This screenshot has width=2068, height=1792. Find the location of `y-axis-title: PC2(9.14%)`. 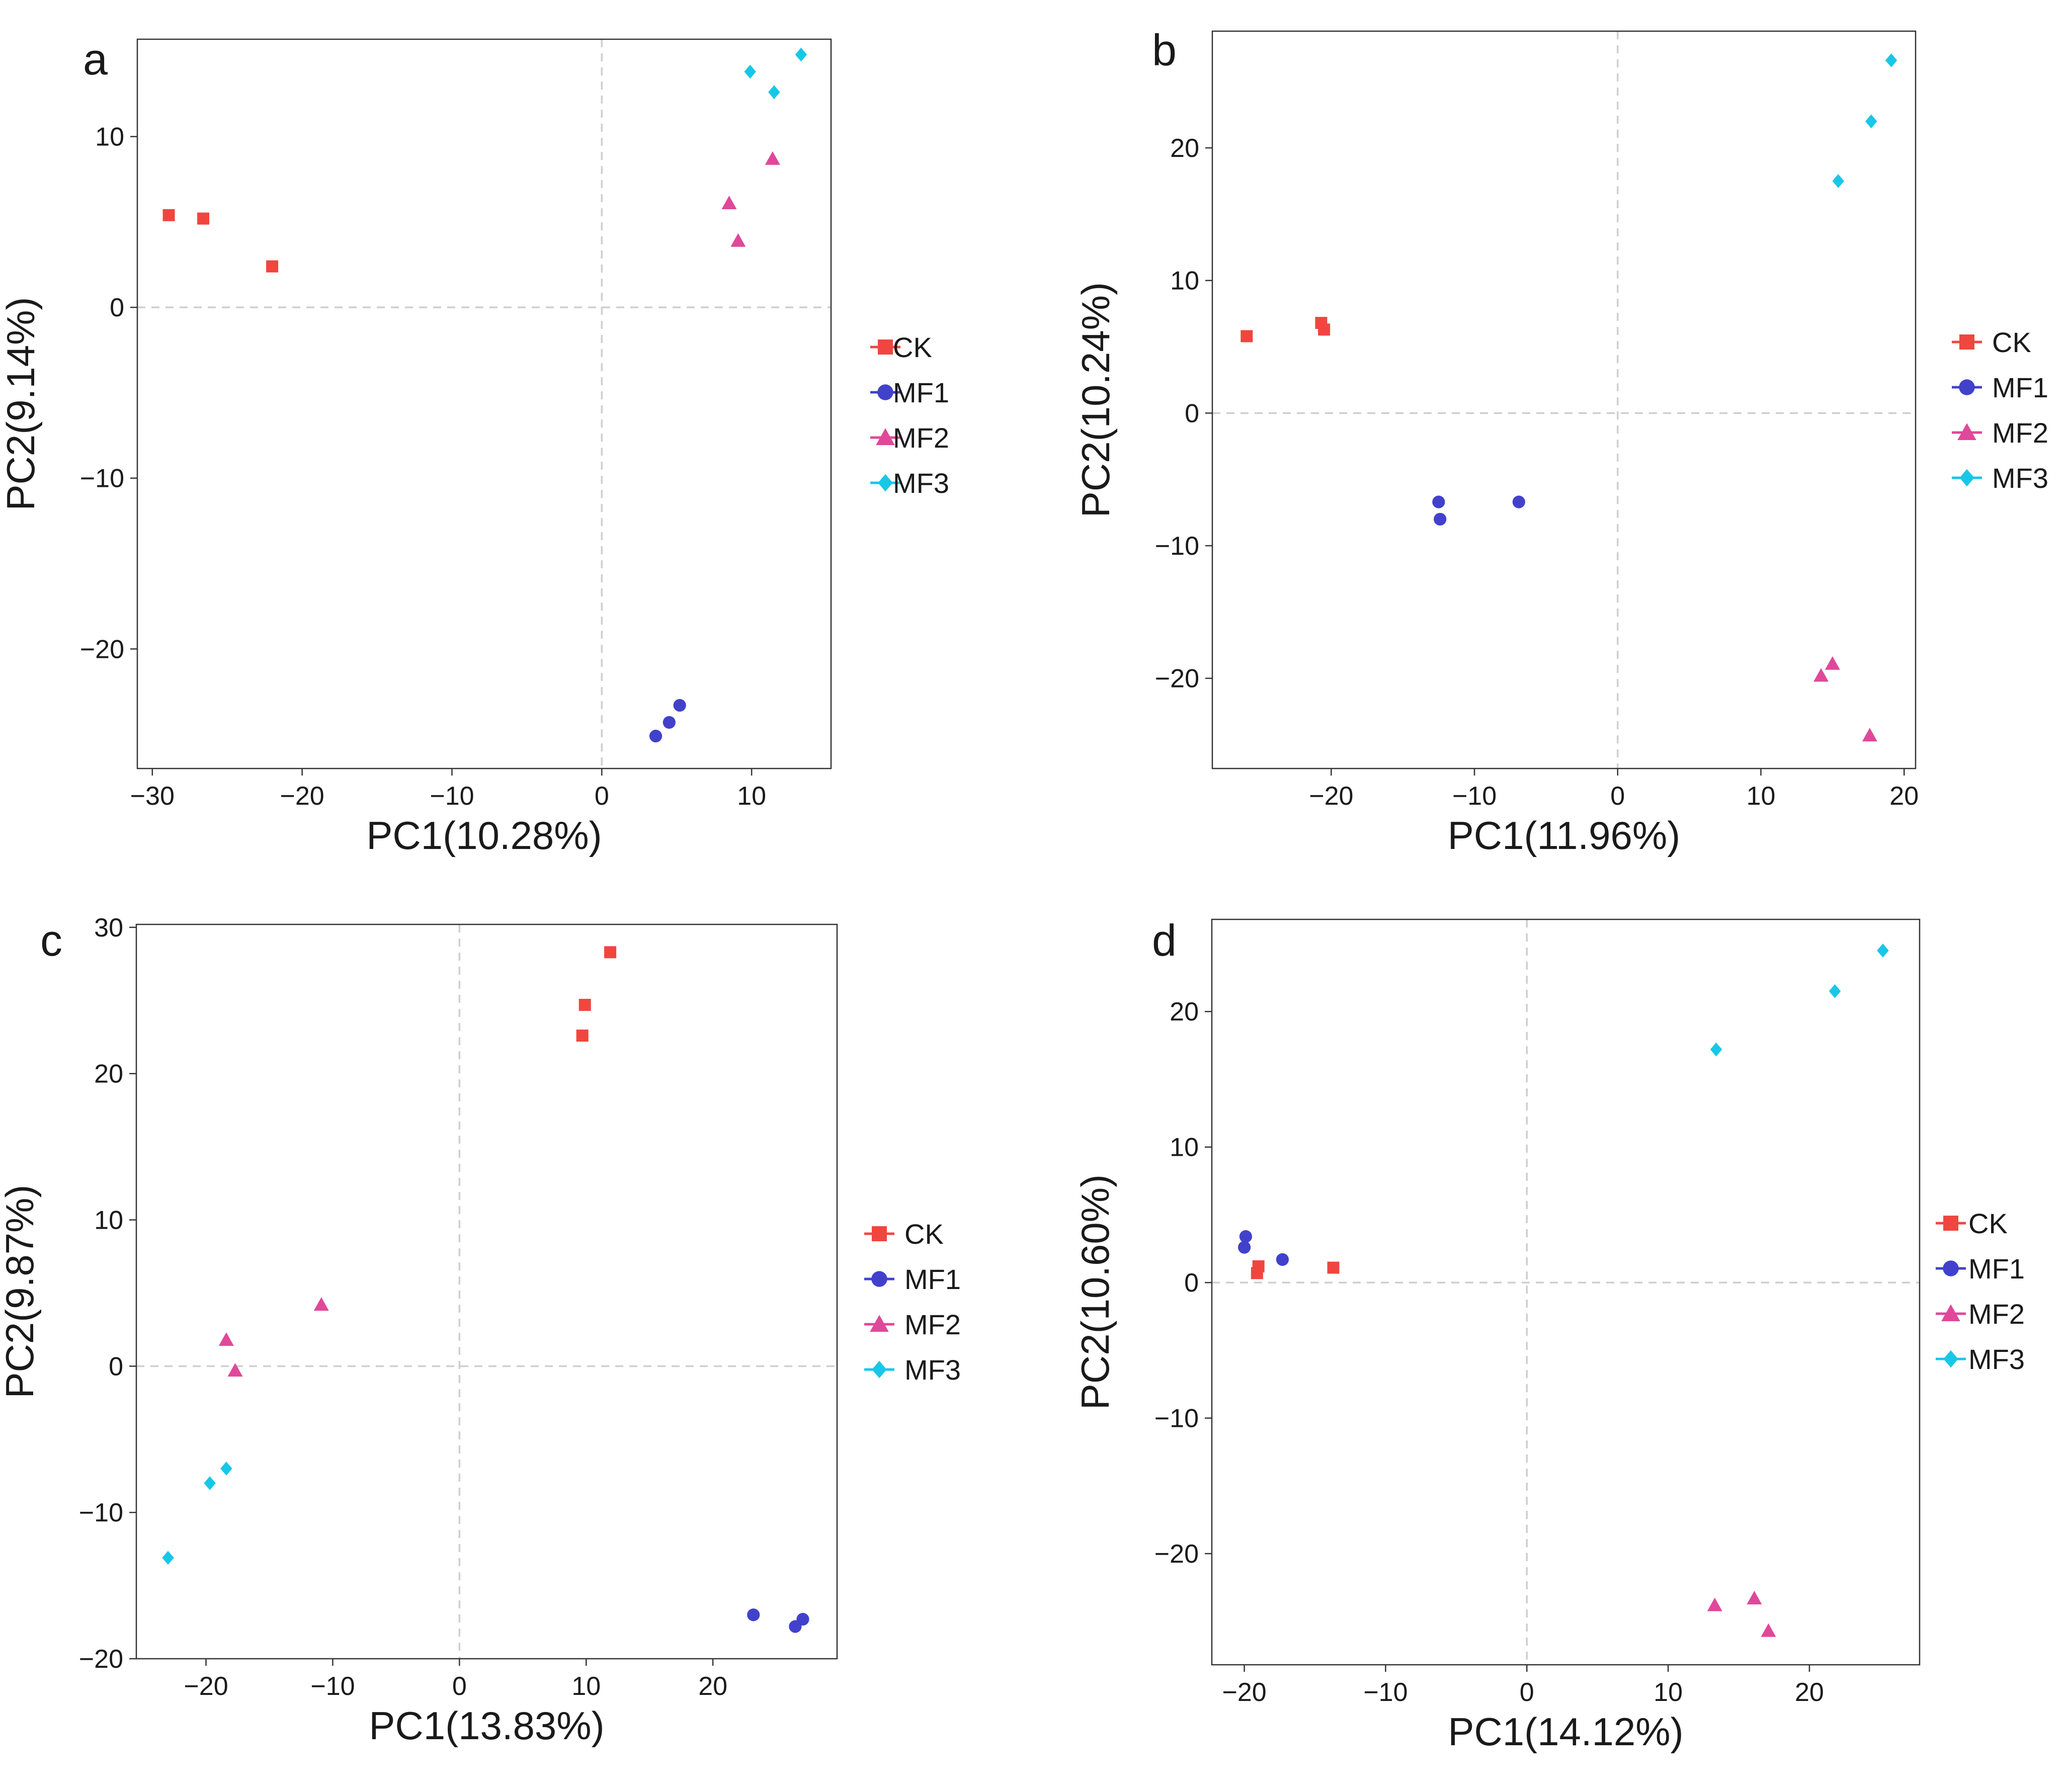

y-axis-title: PC2(9.14%) is located at coordinates (22, 404).